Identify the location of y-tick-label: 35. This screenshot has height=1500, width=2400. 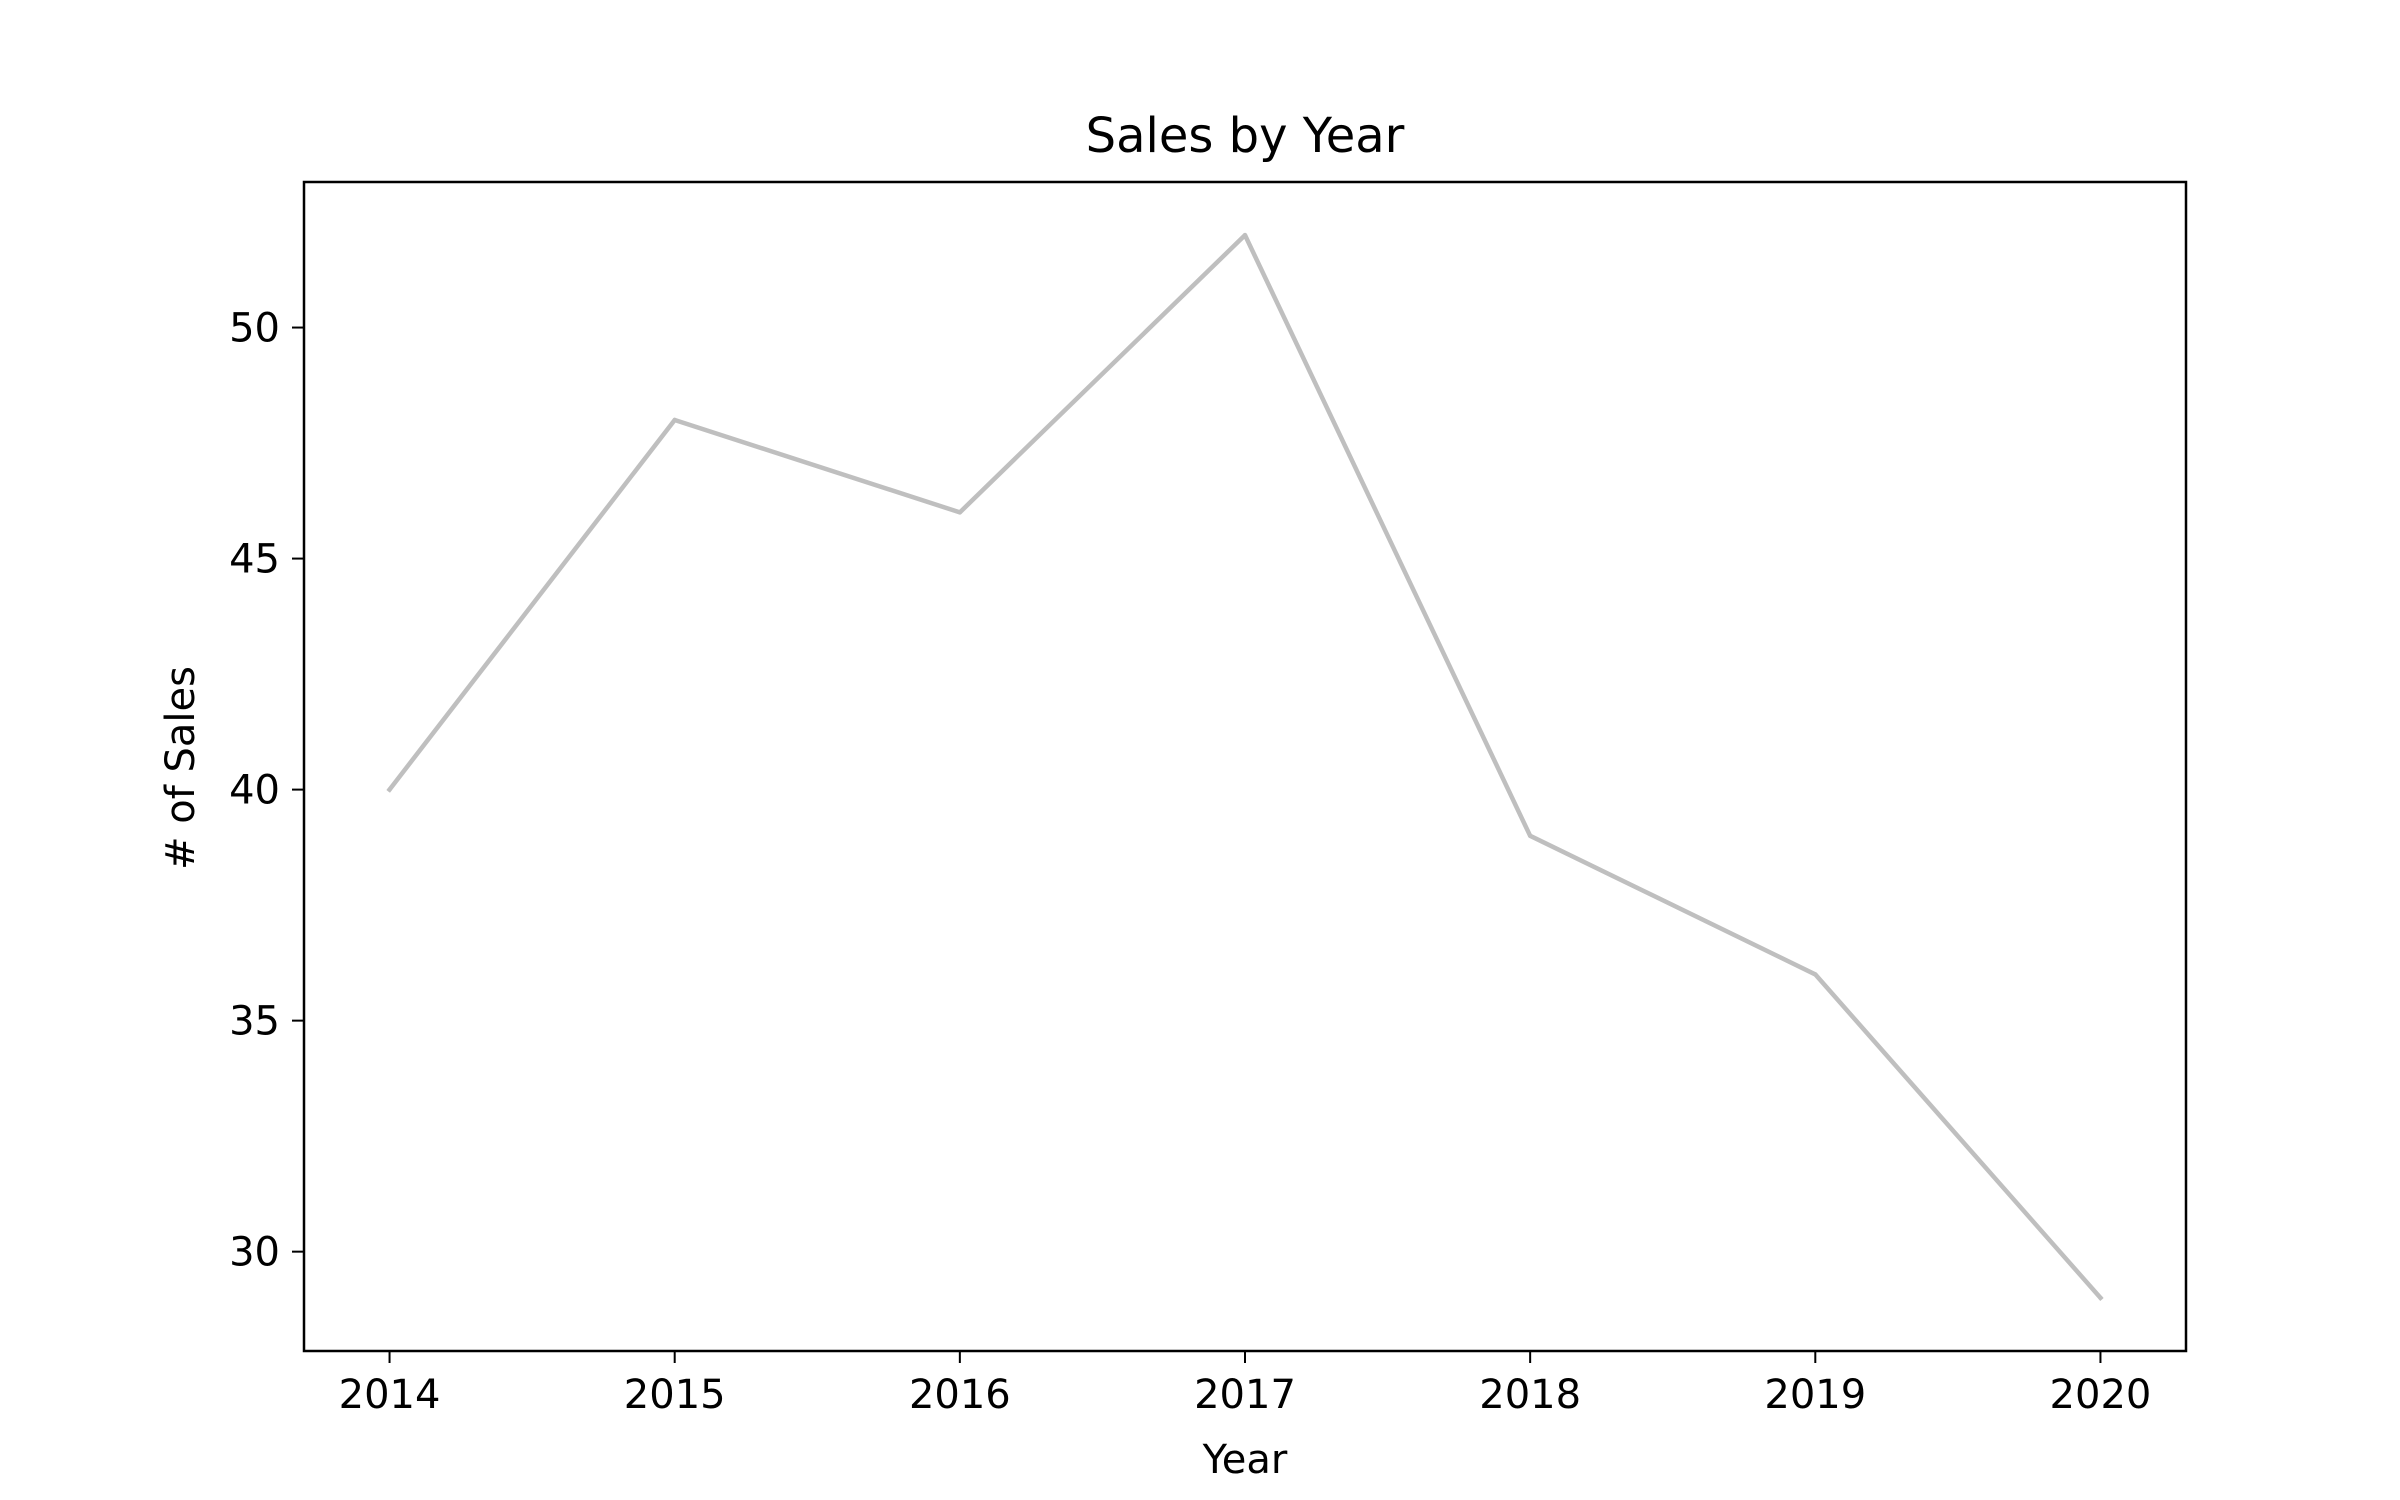
(254, 1022).